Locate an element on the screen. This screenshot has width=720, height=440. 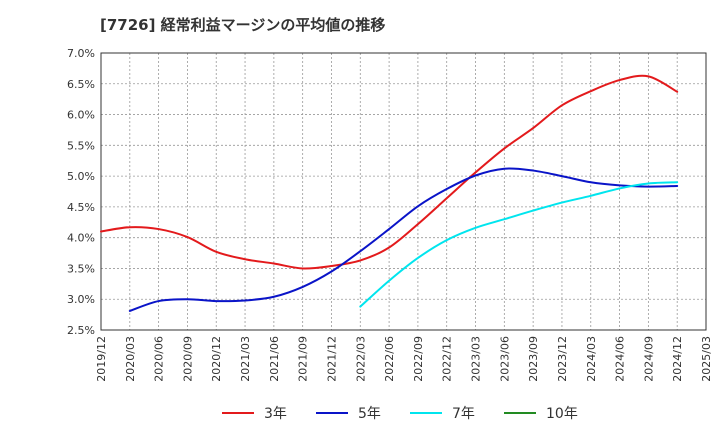
x-tick-label: 2024/03 is located at coordinates (591, 359).